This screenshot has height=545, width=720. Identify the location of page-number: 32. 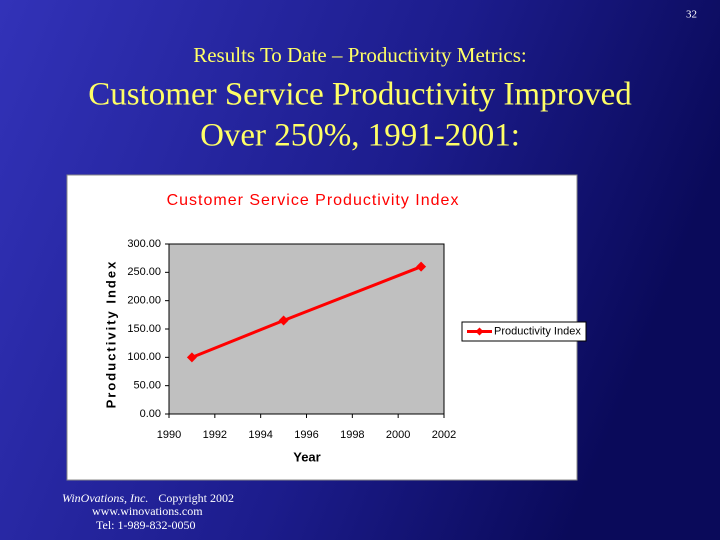
(691, 15).